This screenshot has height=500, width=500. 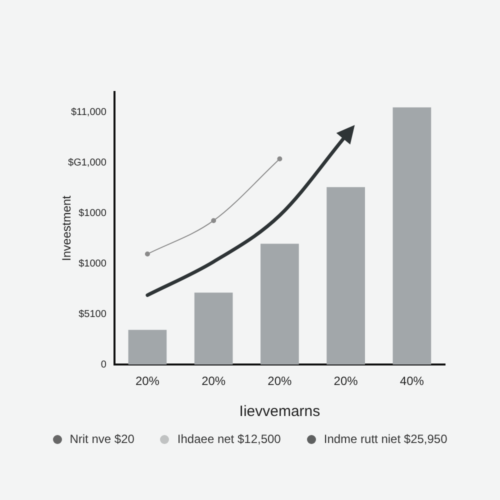 What do you see at coordinates (102, 439) in the screenshot?
I see `text: Nrit nve $20` at bounding box center [102, 439].